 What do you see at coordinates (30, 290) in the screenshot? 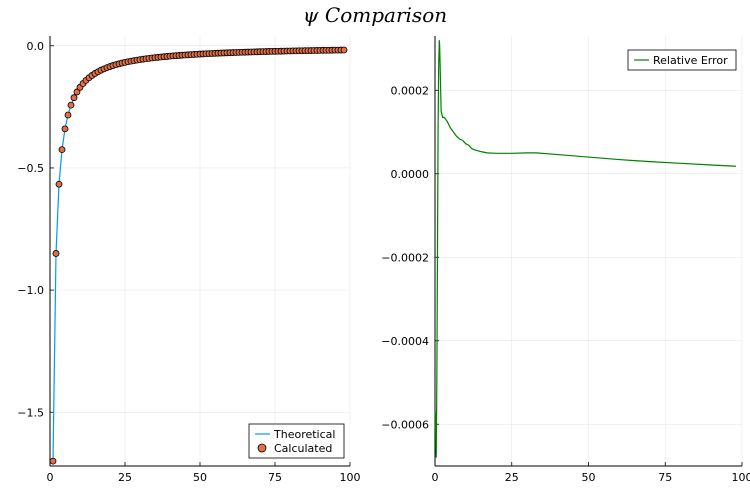
I see `y-tick-label: −1.0` at bounding box center [30, 290].